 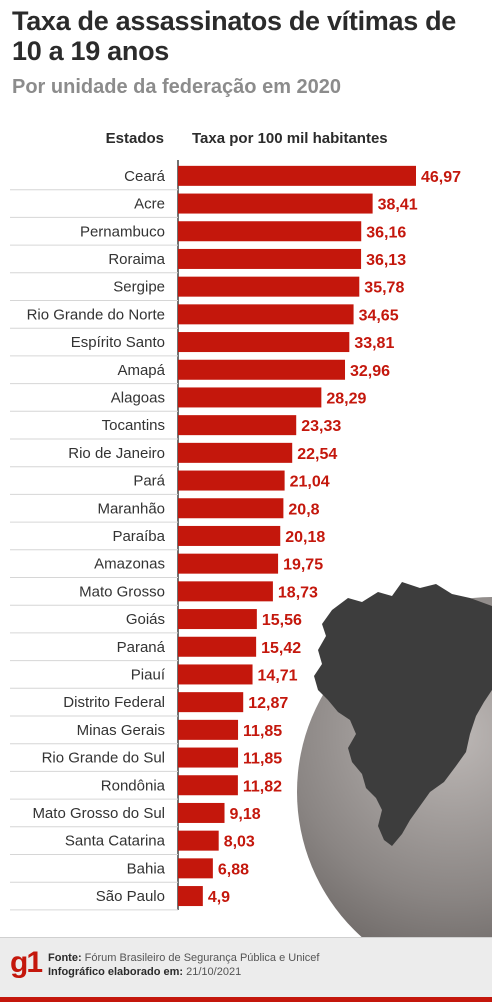 I want to click on category-label: Rio Grande do Norte, so click(x=96, y=314).